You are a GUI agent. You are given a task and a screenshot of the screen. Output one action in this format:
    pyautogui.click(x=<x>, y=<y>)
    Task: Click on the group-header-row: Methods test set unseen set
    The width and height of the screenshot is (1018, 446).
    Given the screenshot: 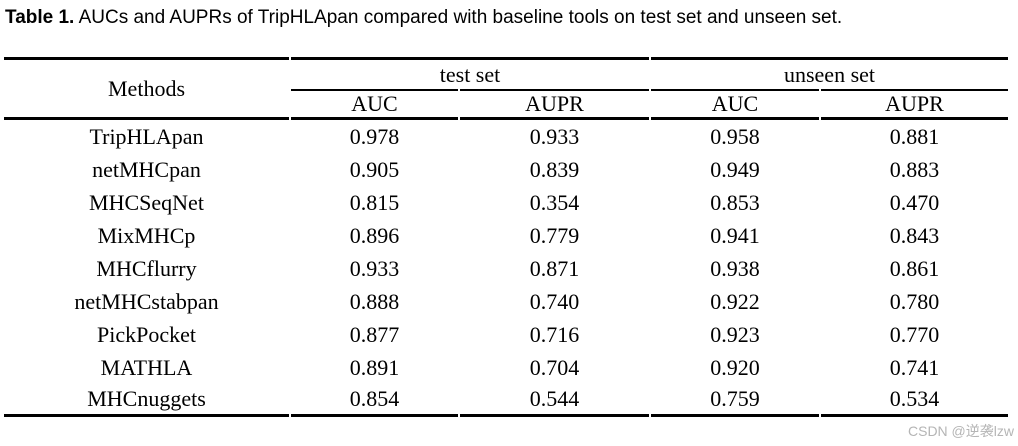 What is the action you would take?
    pyautogui.click(x=506, y=88)
    